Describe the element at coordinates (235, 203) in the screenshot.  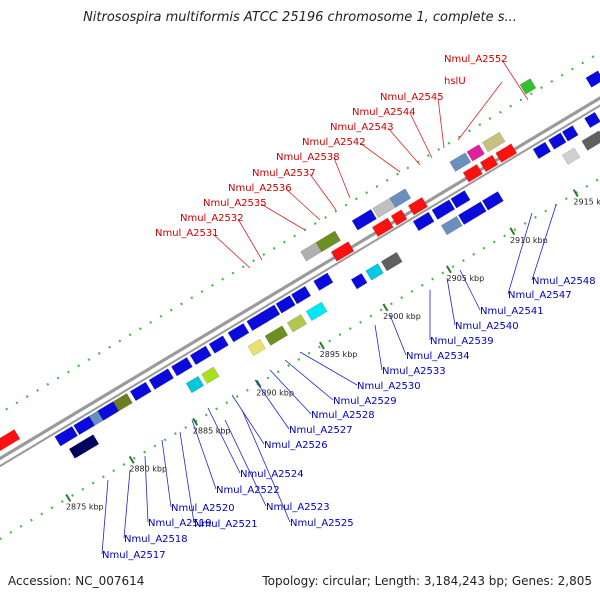
I see `gene-label: Nmul_A2535` at that location.